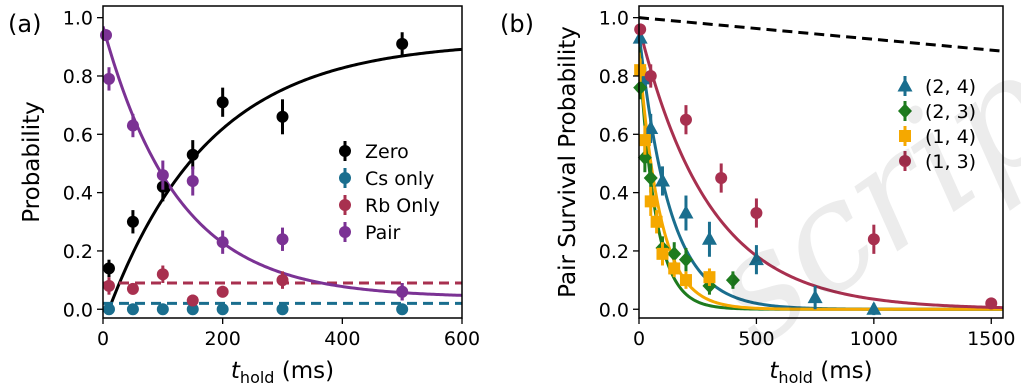  What do you see at coordinates (462, 339) in the screenshot?
I see `x-tick-label: 600` at bounding box center [462, 339].